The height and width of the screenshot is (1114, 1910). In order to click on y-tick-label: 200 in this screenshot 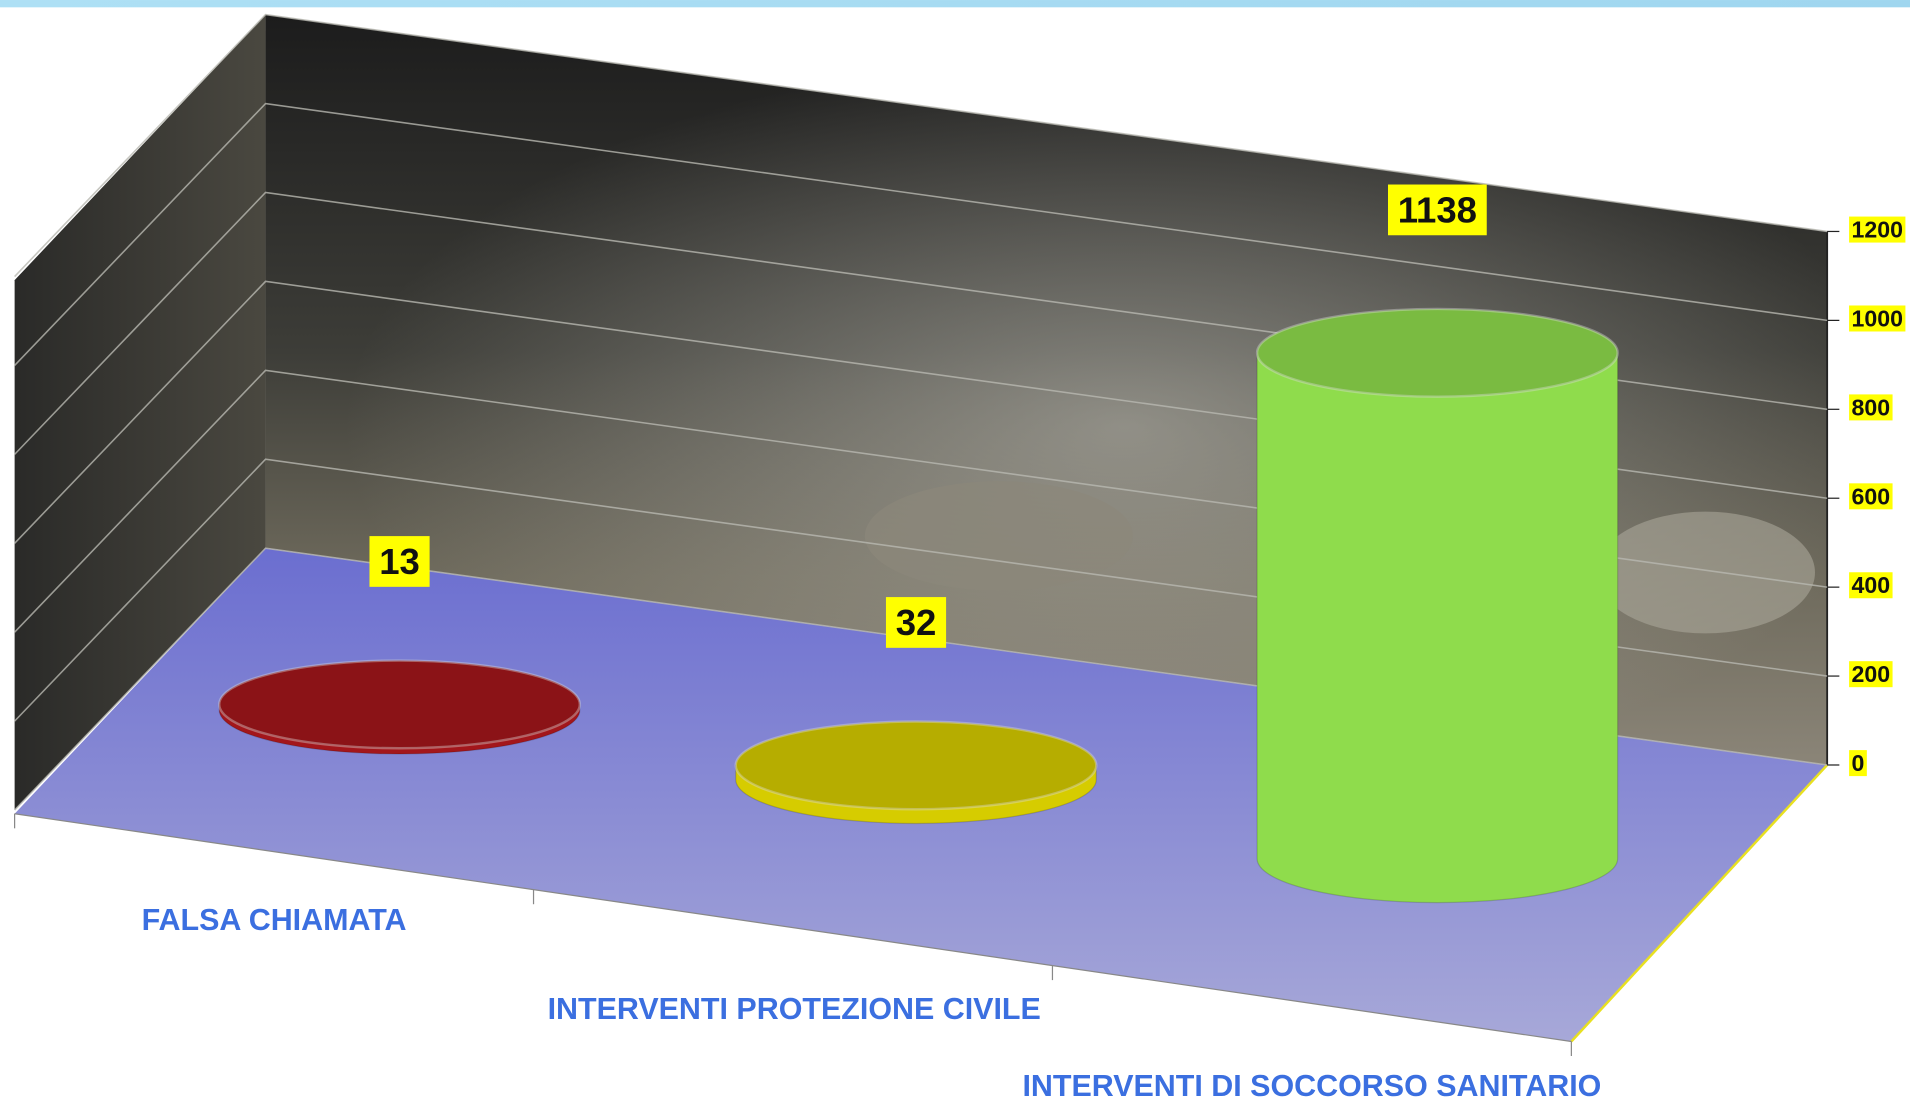, I will do `click(1871, 674)`.